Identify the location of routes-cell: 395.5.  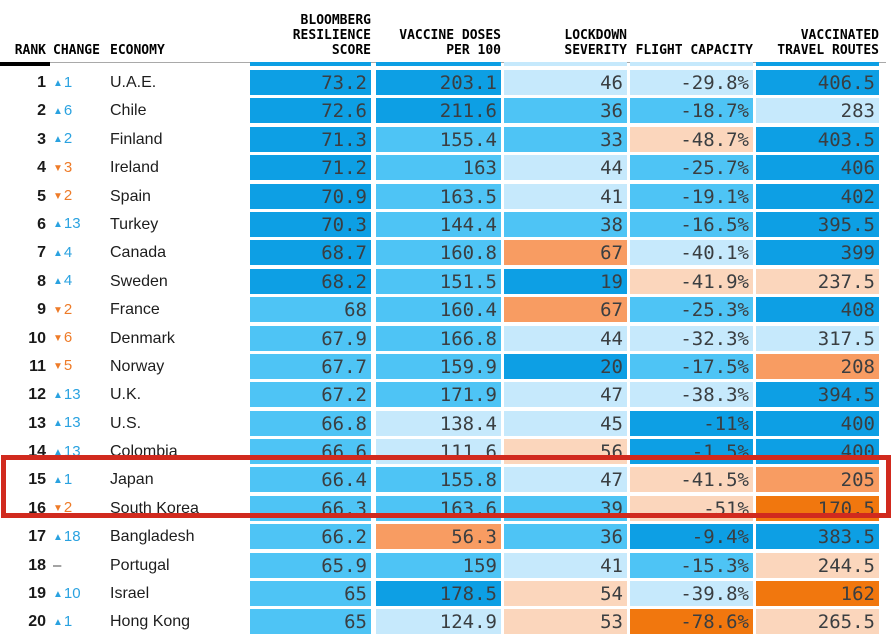
(817, 224).